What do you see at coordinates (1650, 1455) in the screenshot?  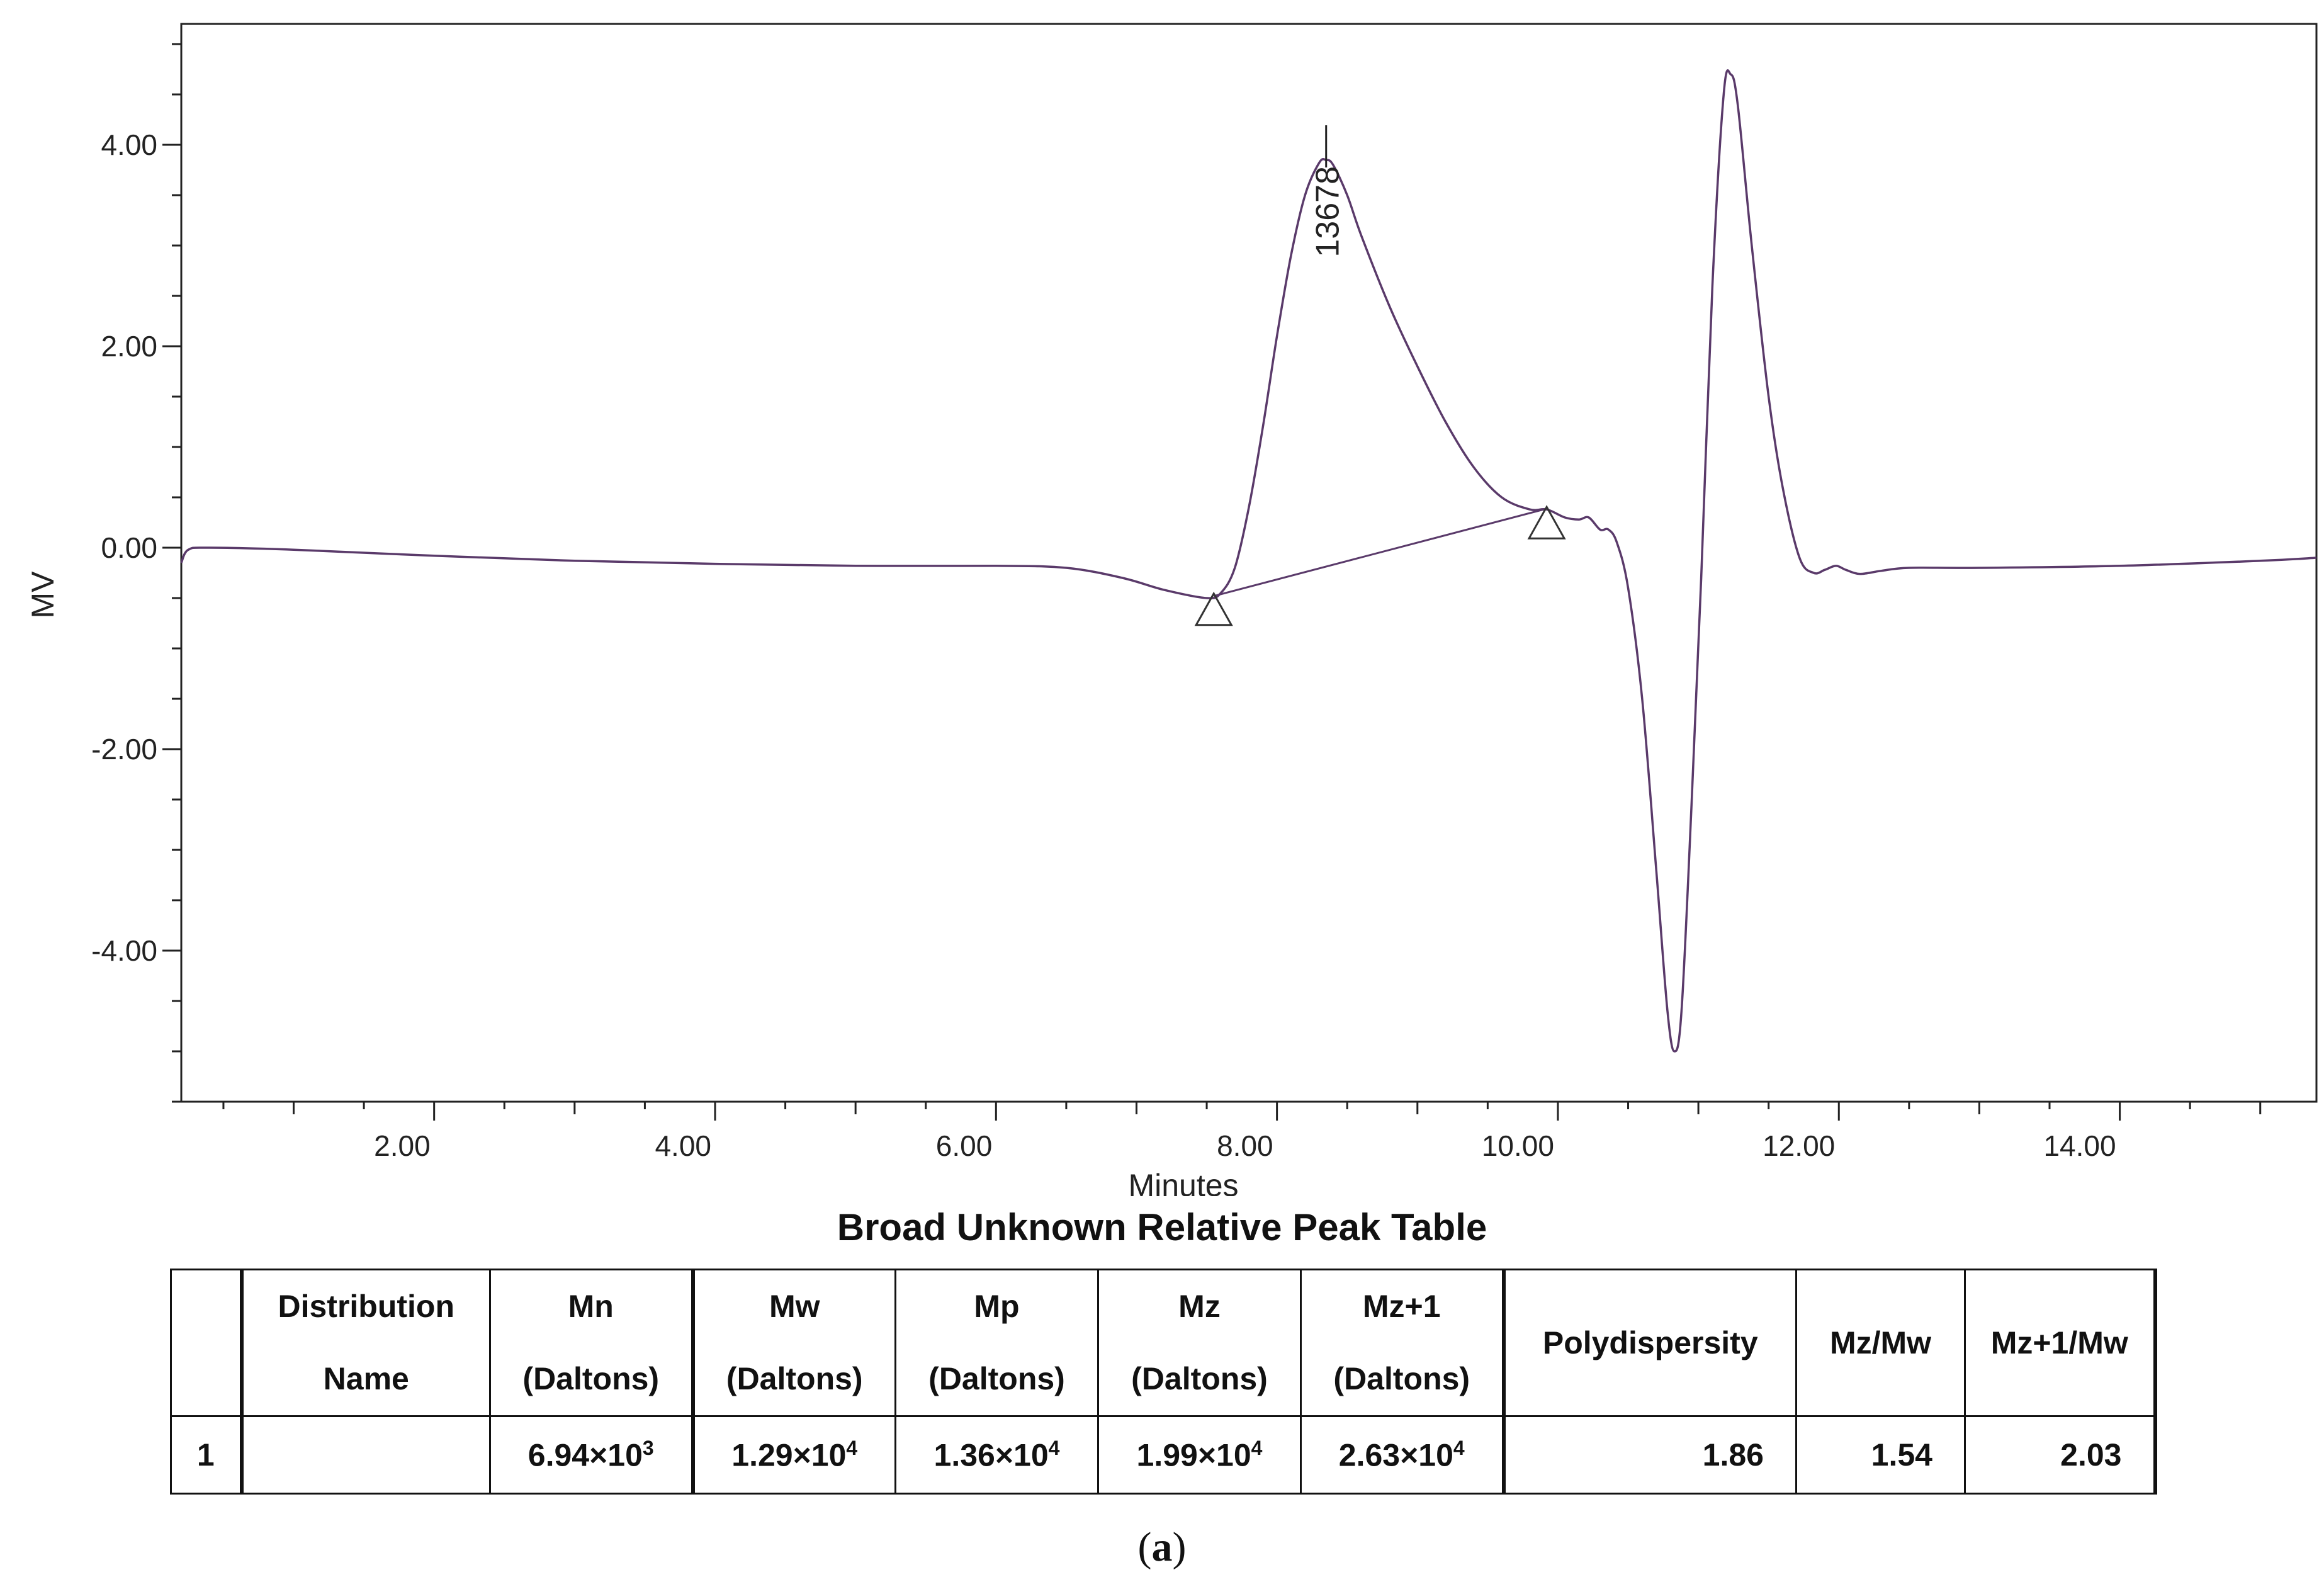 I see `cell-polydispersity: 1.86` at bounding box center [1650, 1455].